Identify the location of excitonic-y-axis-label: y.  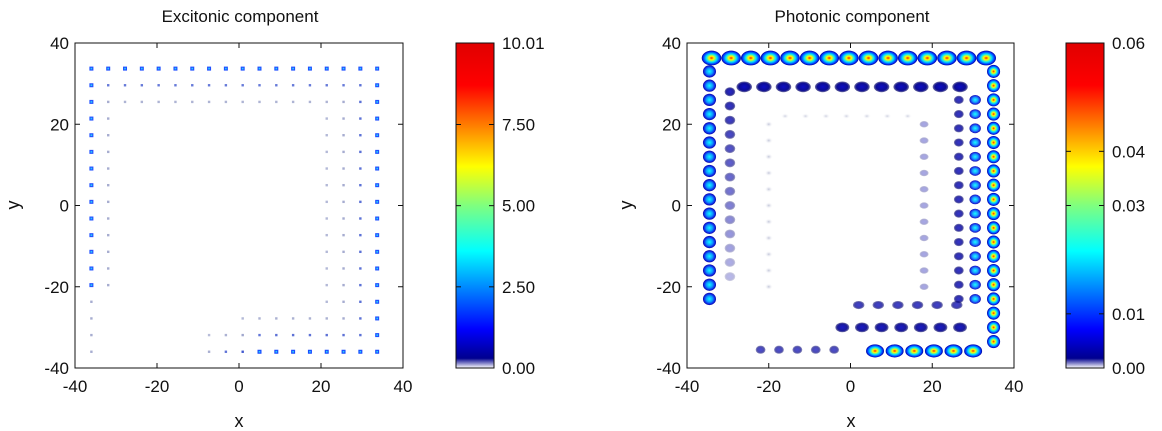
(13, 205).